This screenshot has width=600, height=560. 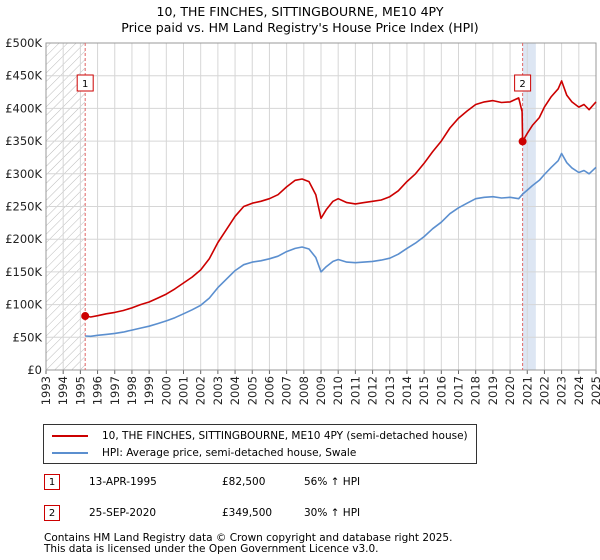 What do you see at coordinates (70, 453) in the screenshot?
I see `legend-swatch-hpi` at bounding box center [70, 453].